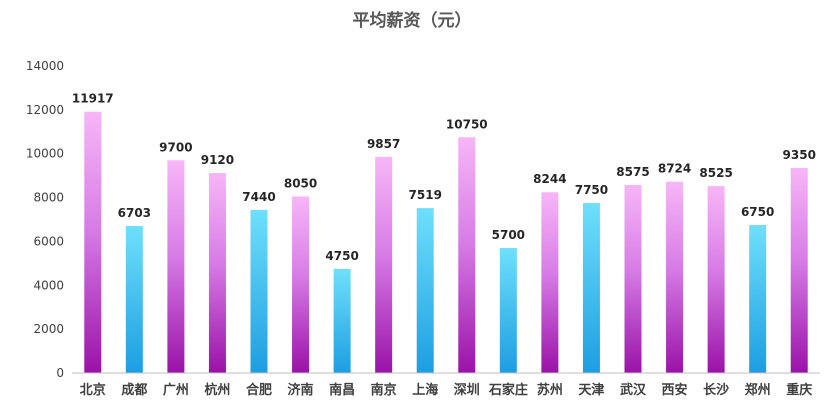 The width and height of the screenshot is (825, 414). I want to click on y-tick-label: 12000, so click(45, 110).